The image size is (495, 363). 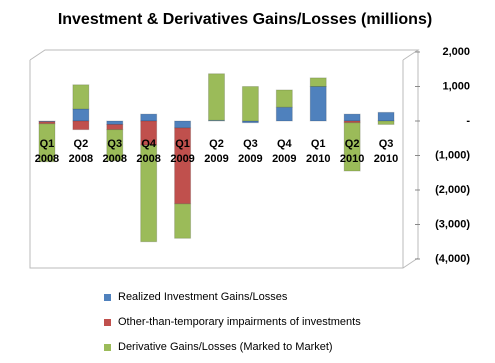 I want to click on y-tick-label: (3,000), so click(x=452, y=224).